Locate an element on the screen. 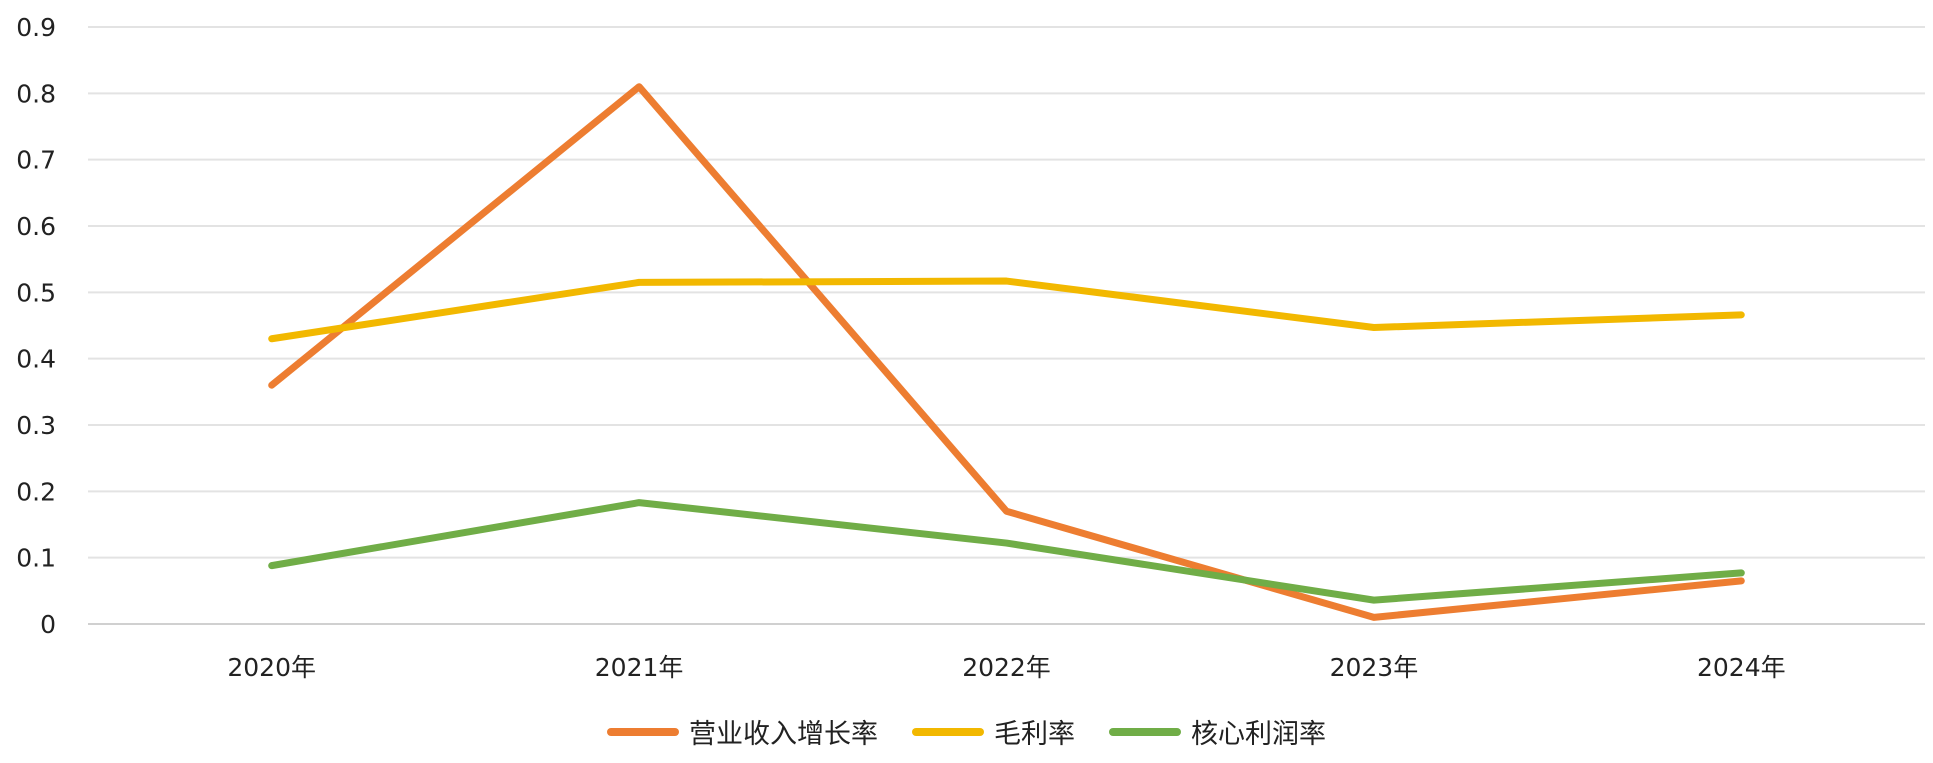 The height and width of the screenshot is (763, 1933). series-line-core-profit-margin is located at coordinates (1006, 551).